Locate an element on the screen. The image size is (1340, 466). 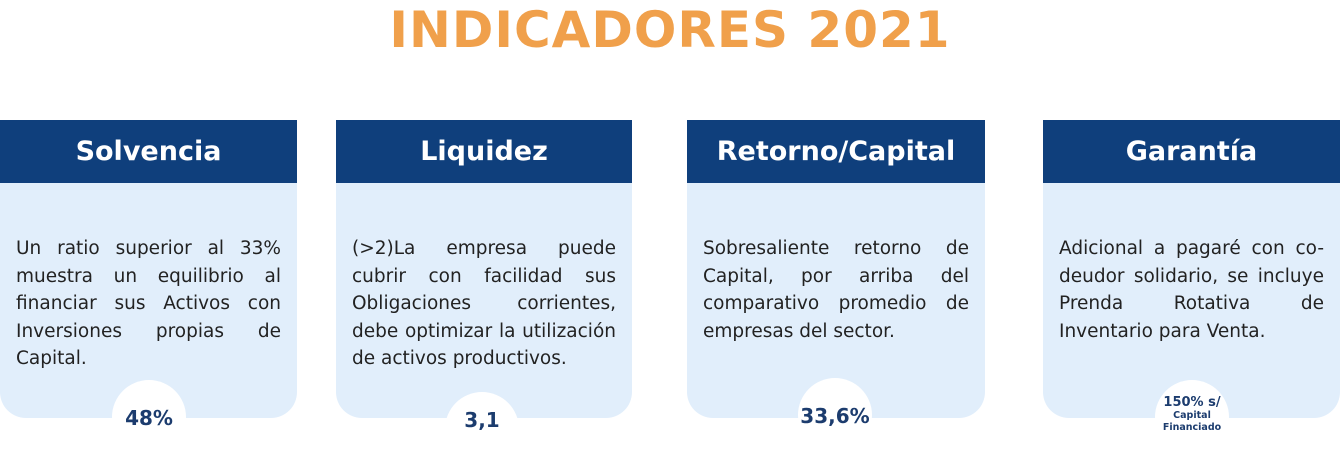
page-title: INDICADORES 2021 is located at coordinates (670, 30).